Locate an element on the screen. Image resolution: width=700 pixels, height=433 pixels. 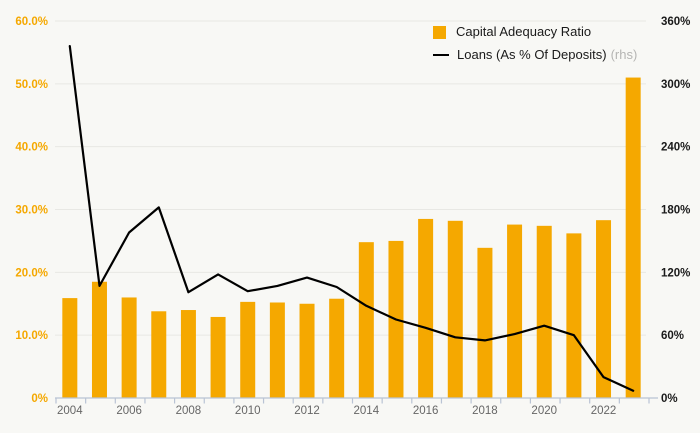
bar-2009 is located at coordinates (218, 357).